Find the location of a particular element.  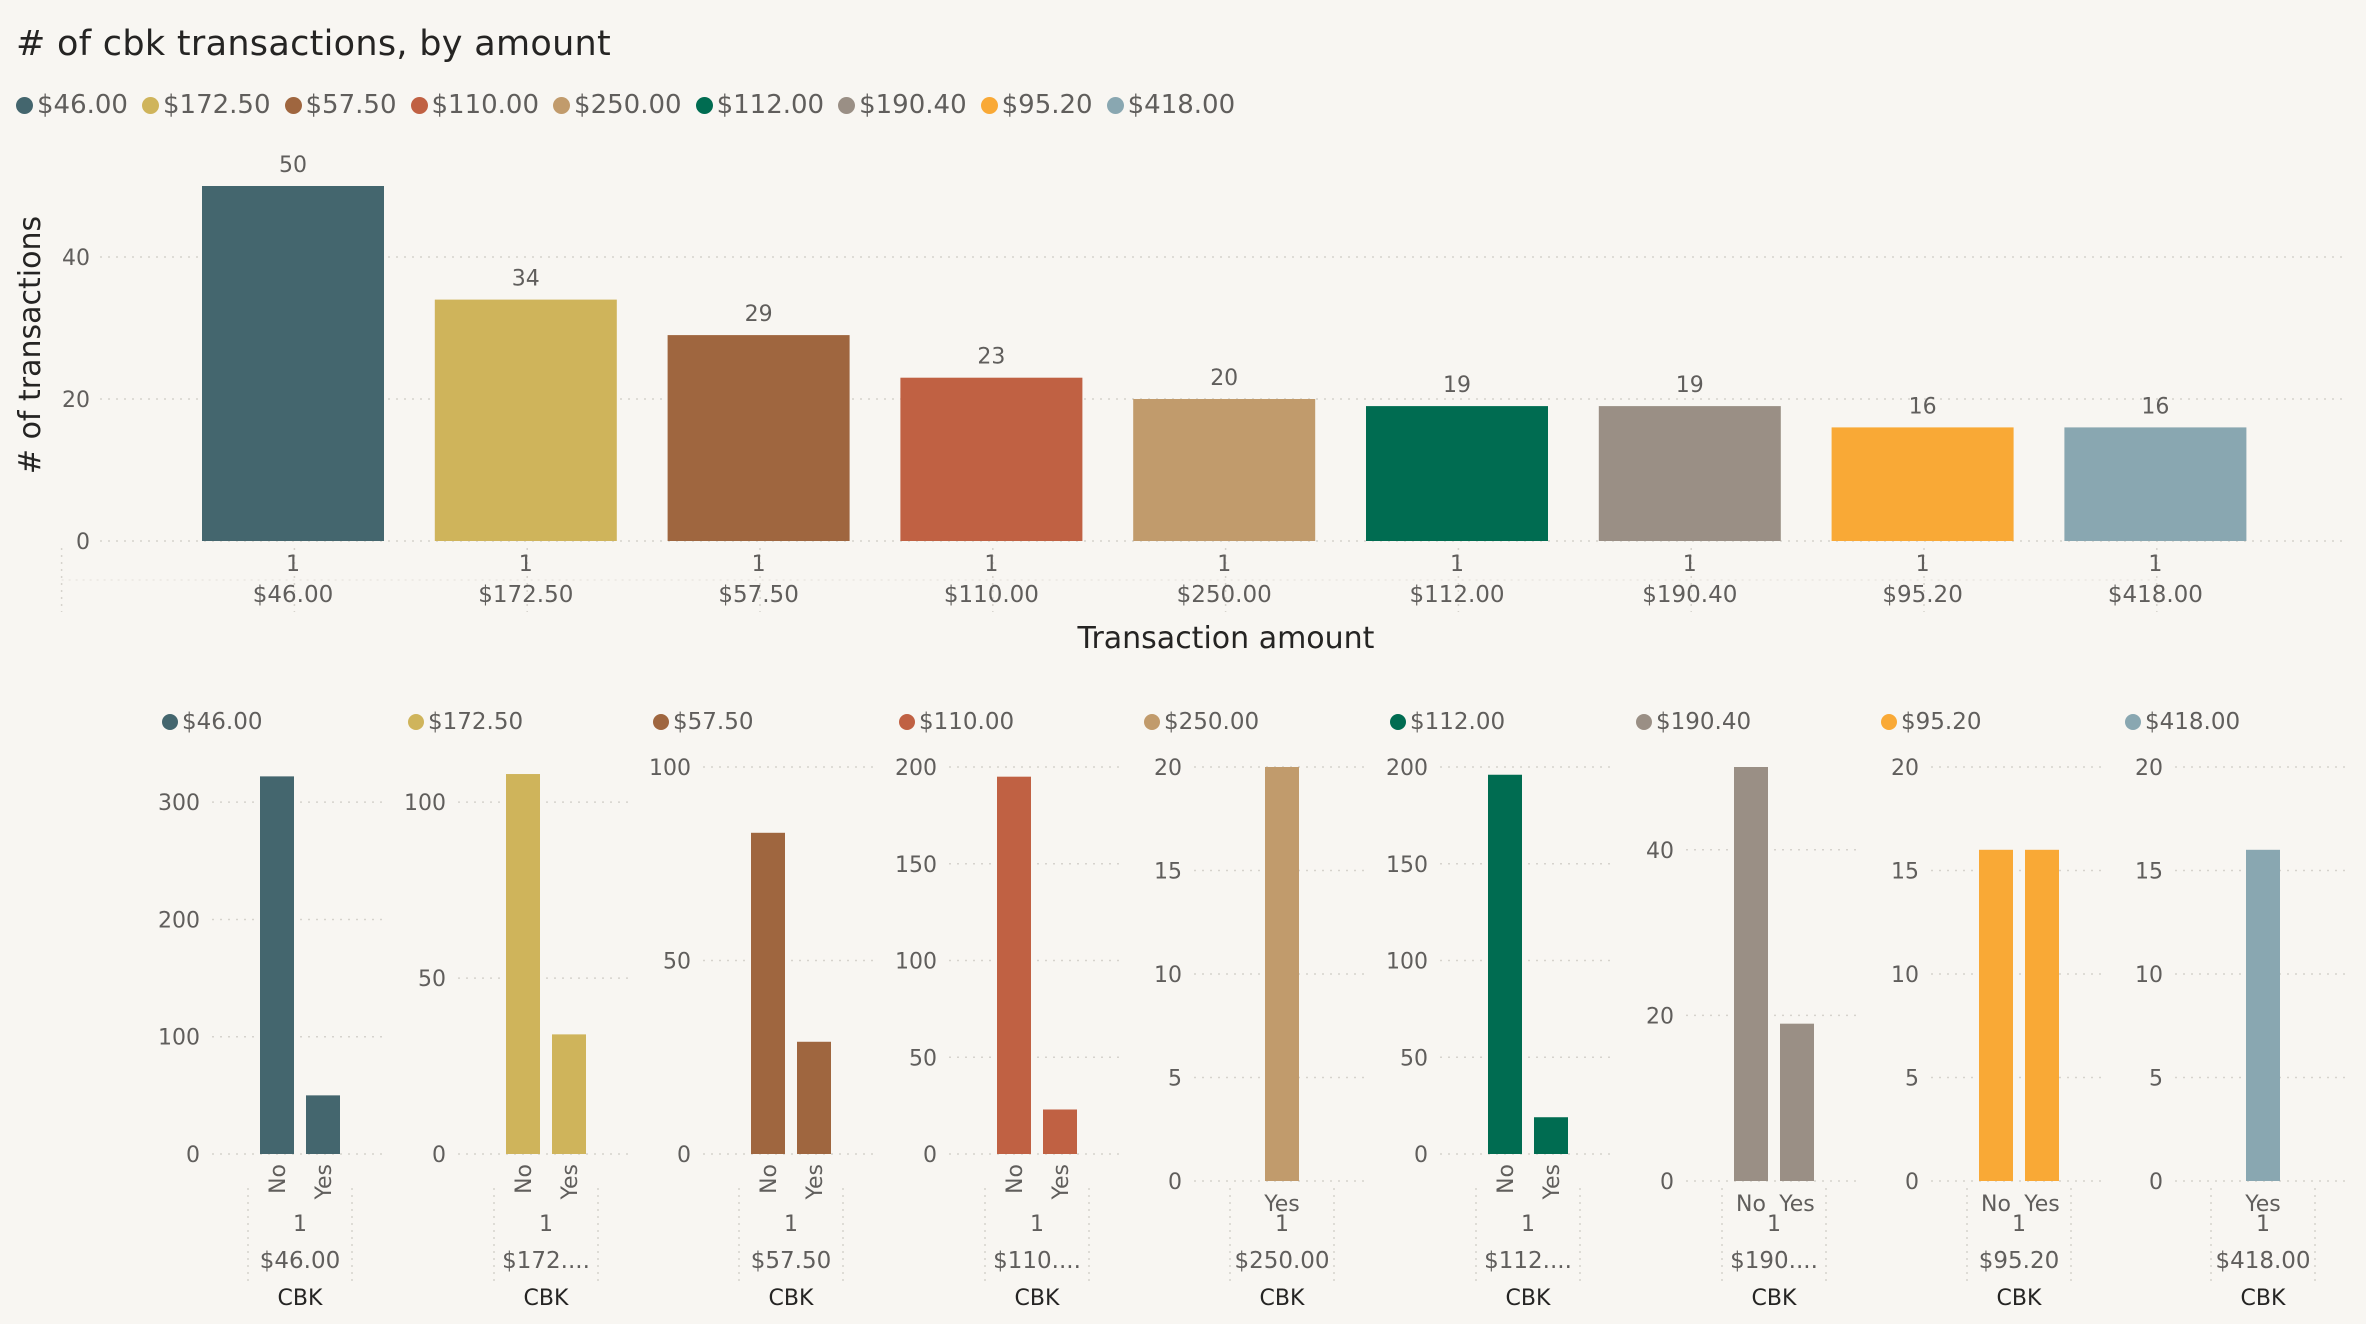

data-label: 19 is located at coordinates (1457, 385).